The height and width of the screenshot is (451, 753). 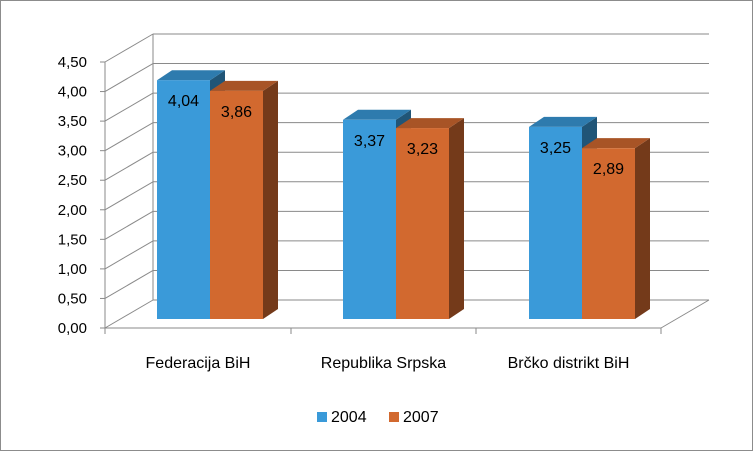 I want to click on y-tick-label: 4,00, so click(x=72, y=92).